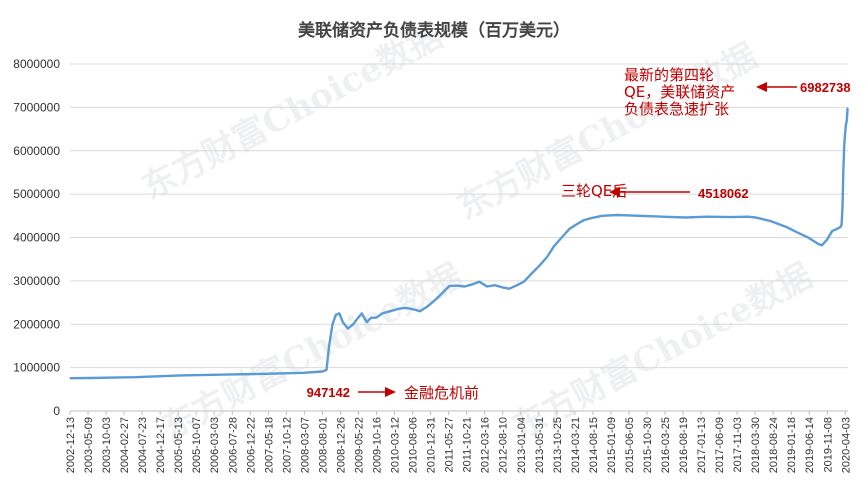  I want to click on x-tick-label: 2007-10-12, so click(287, 445).